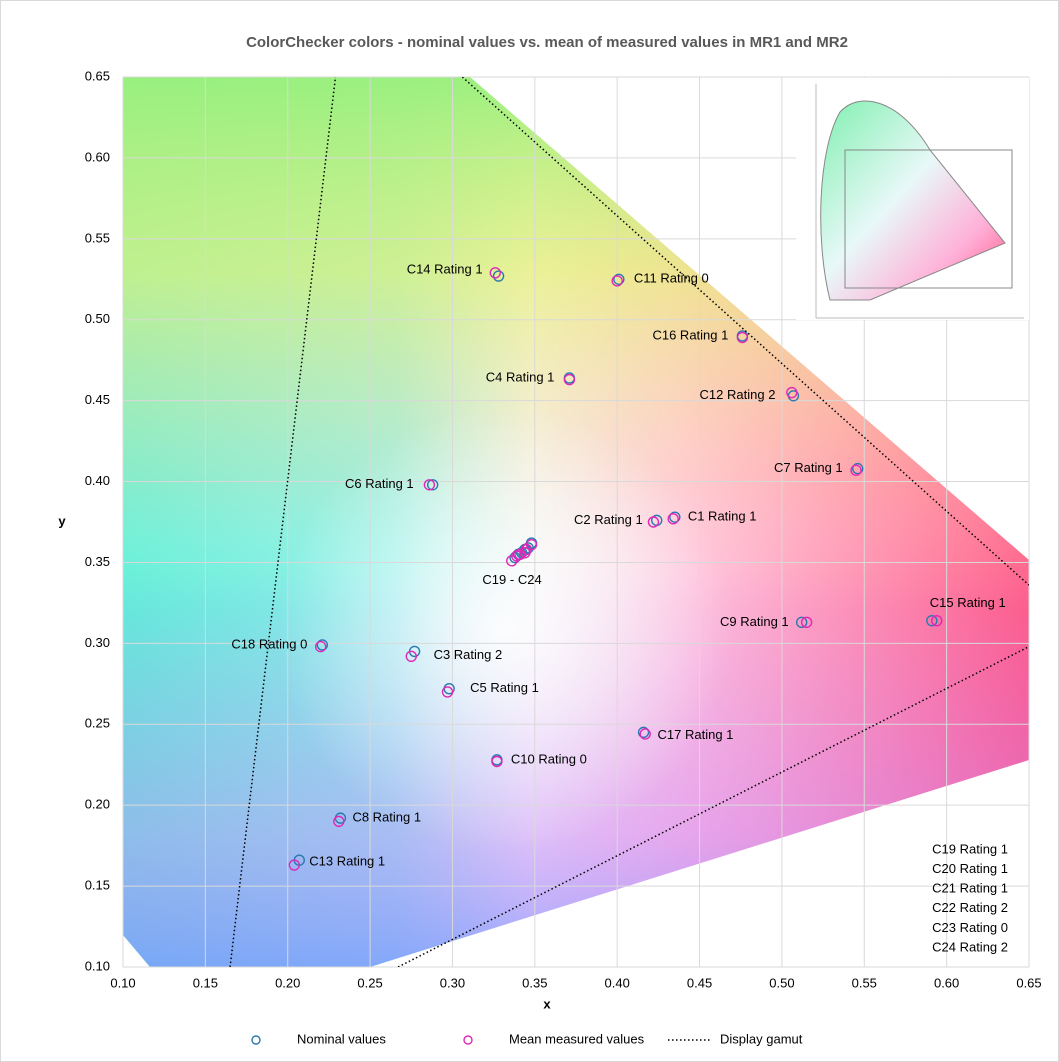 Image resolution: width=1059 pixels, height=1062 pixels. Describe the element at coordinates (968, 602) in the screenshot. I see `annotation: C15 Rating 1` at that location.